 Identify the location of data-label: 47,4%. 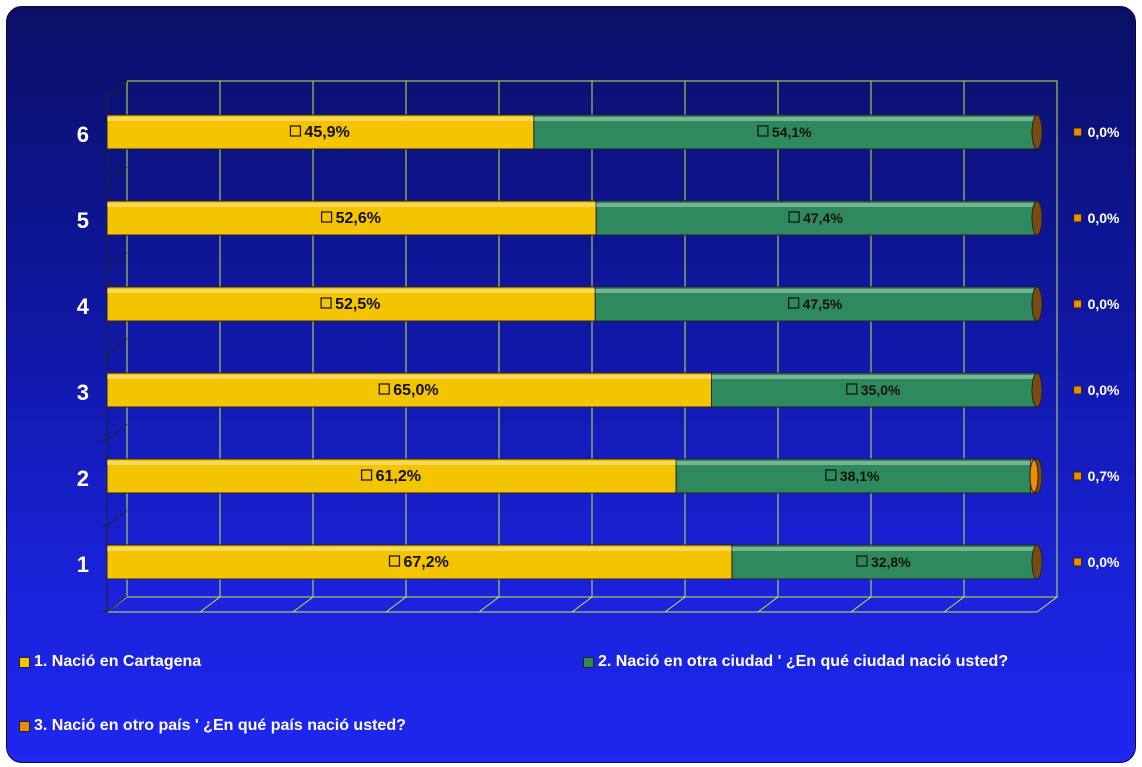
(815, 218).